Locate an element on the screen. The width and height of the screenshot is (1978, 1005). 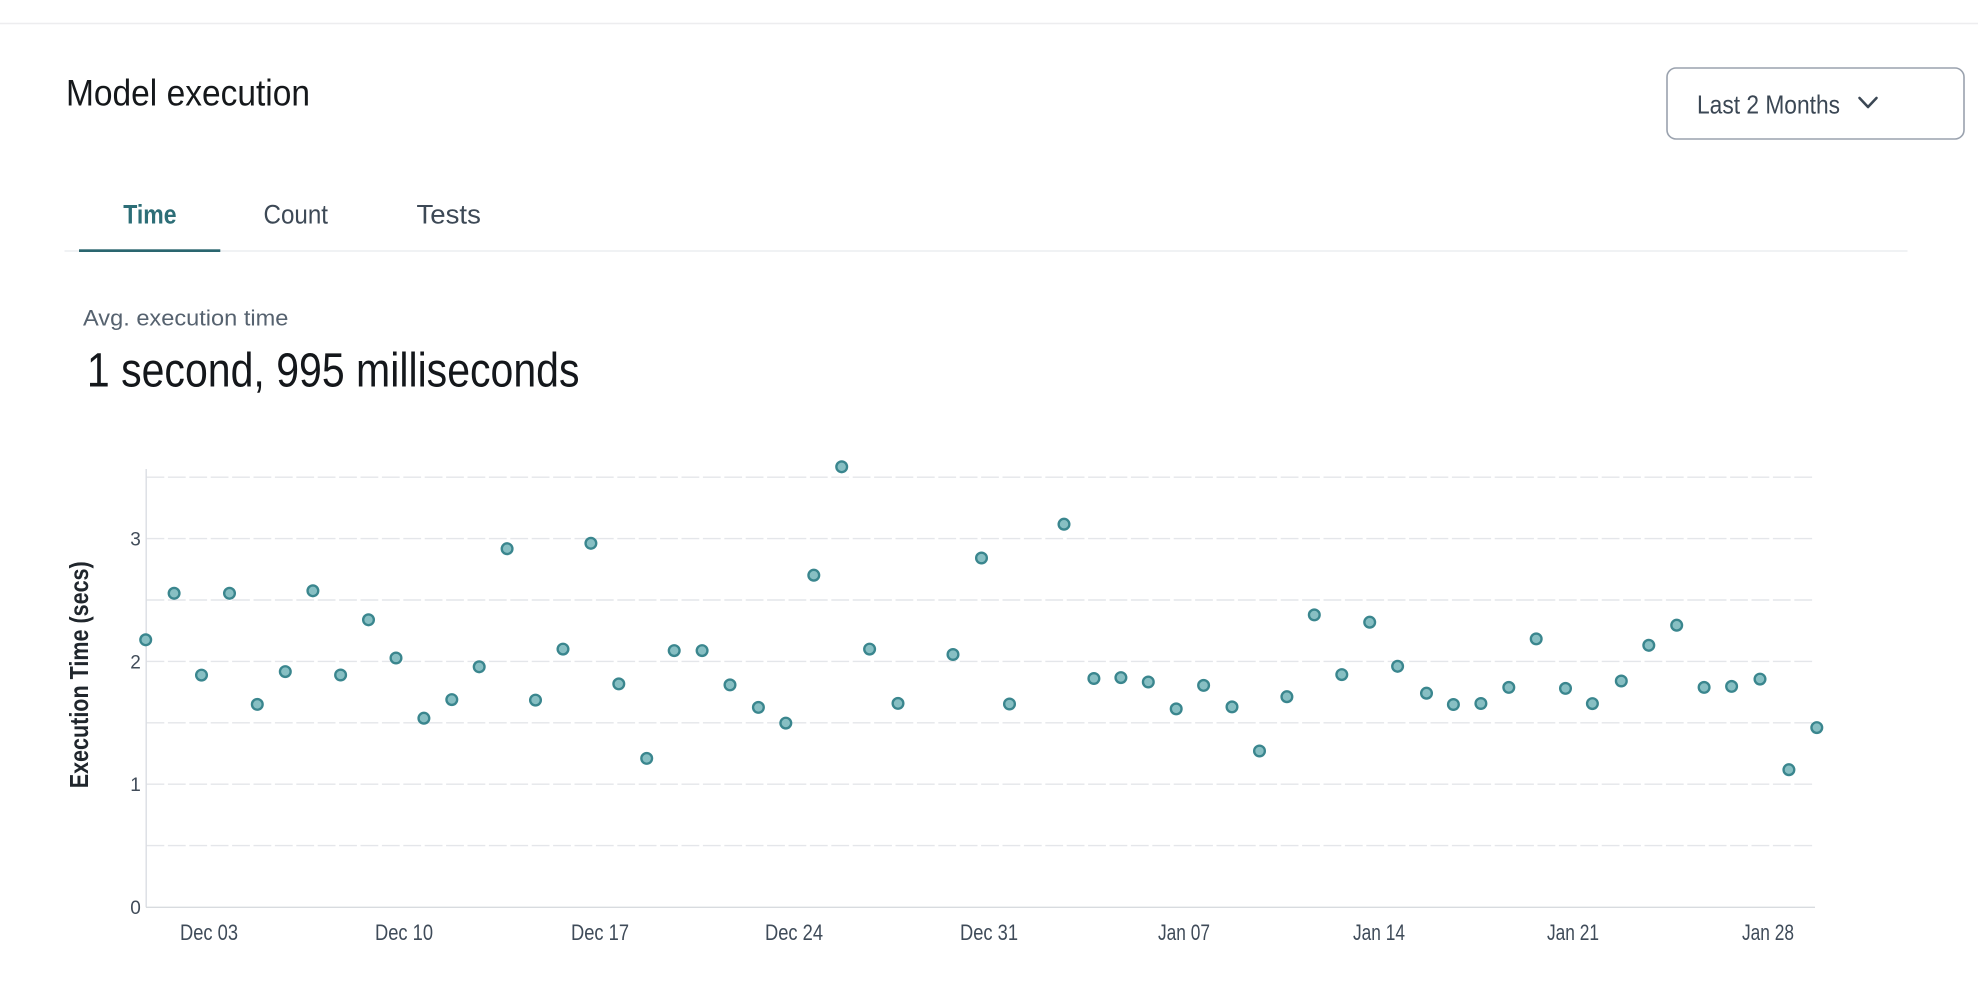
svg-text: 0 is located at coordinates (135, 908).